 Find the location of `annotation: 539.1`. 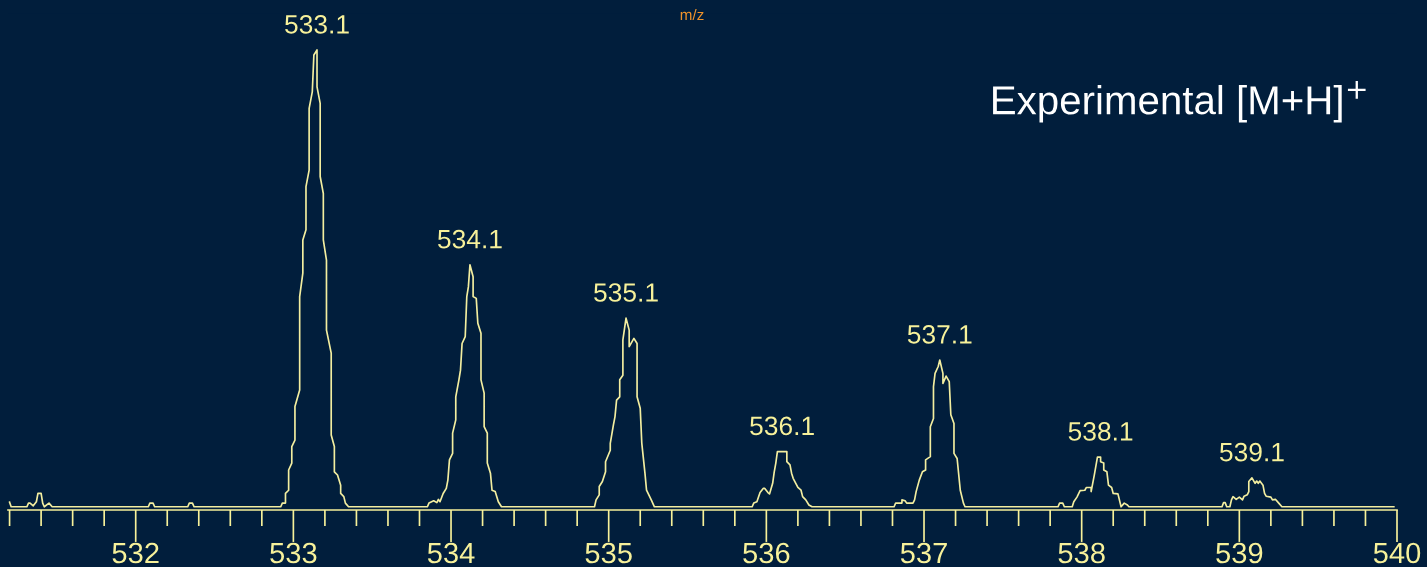

annotation: 539.1 is located at coordinates (1251, 452).